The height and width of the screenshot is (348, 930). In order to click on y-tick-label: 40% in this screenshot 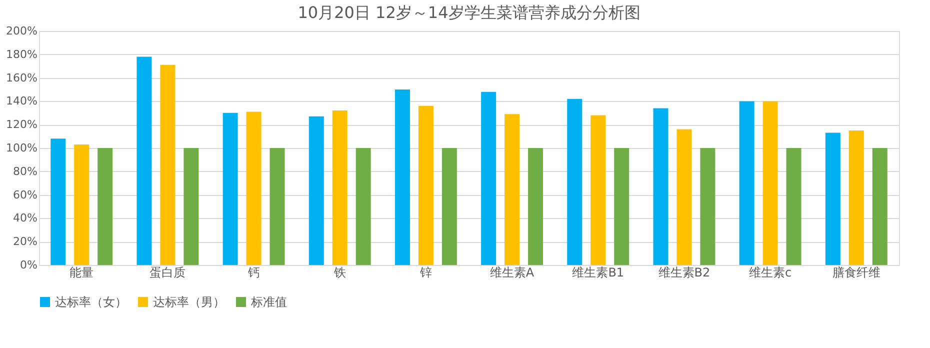, I will do `click(25, 218)`.